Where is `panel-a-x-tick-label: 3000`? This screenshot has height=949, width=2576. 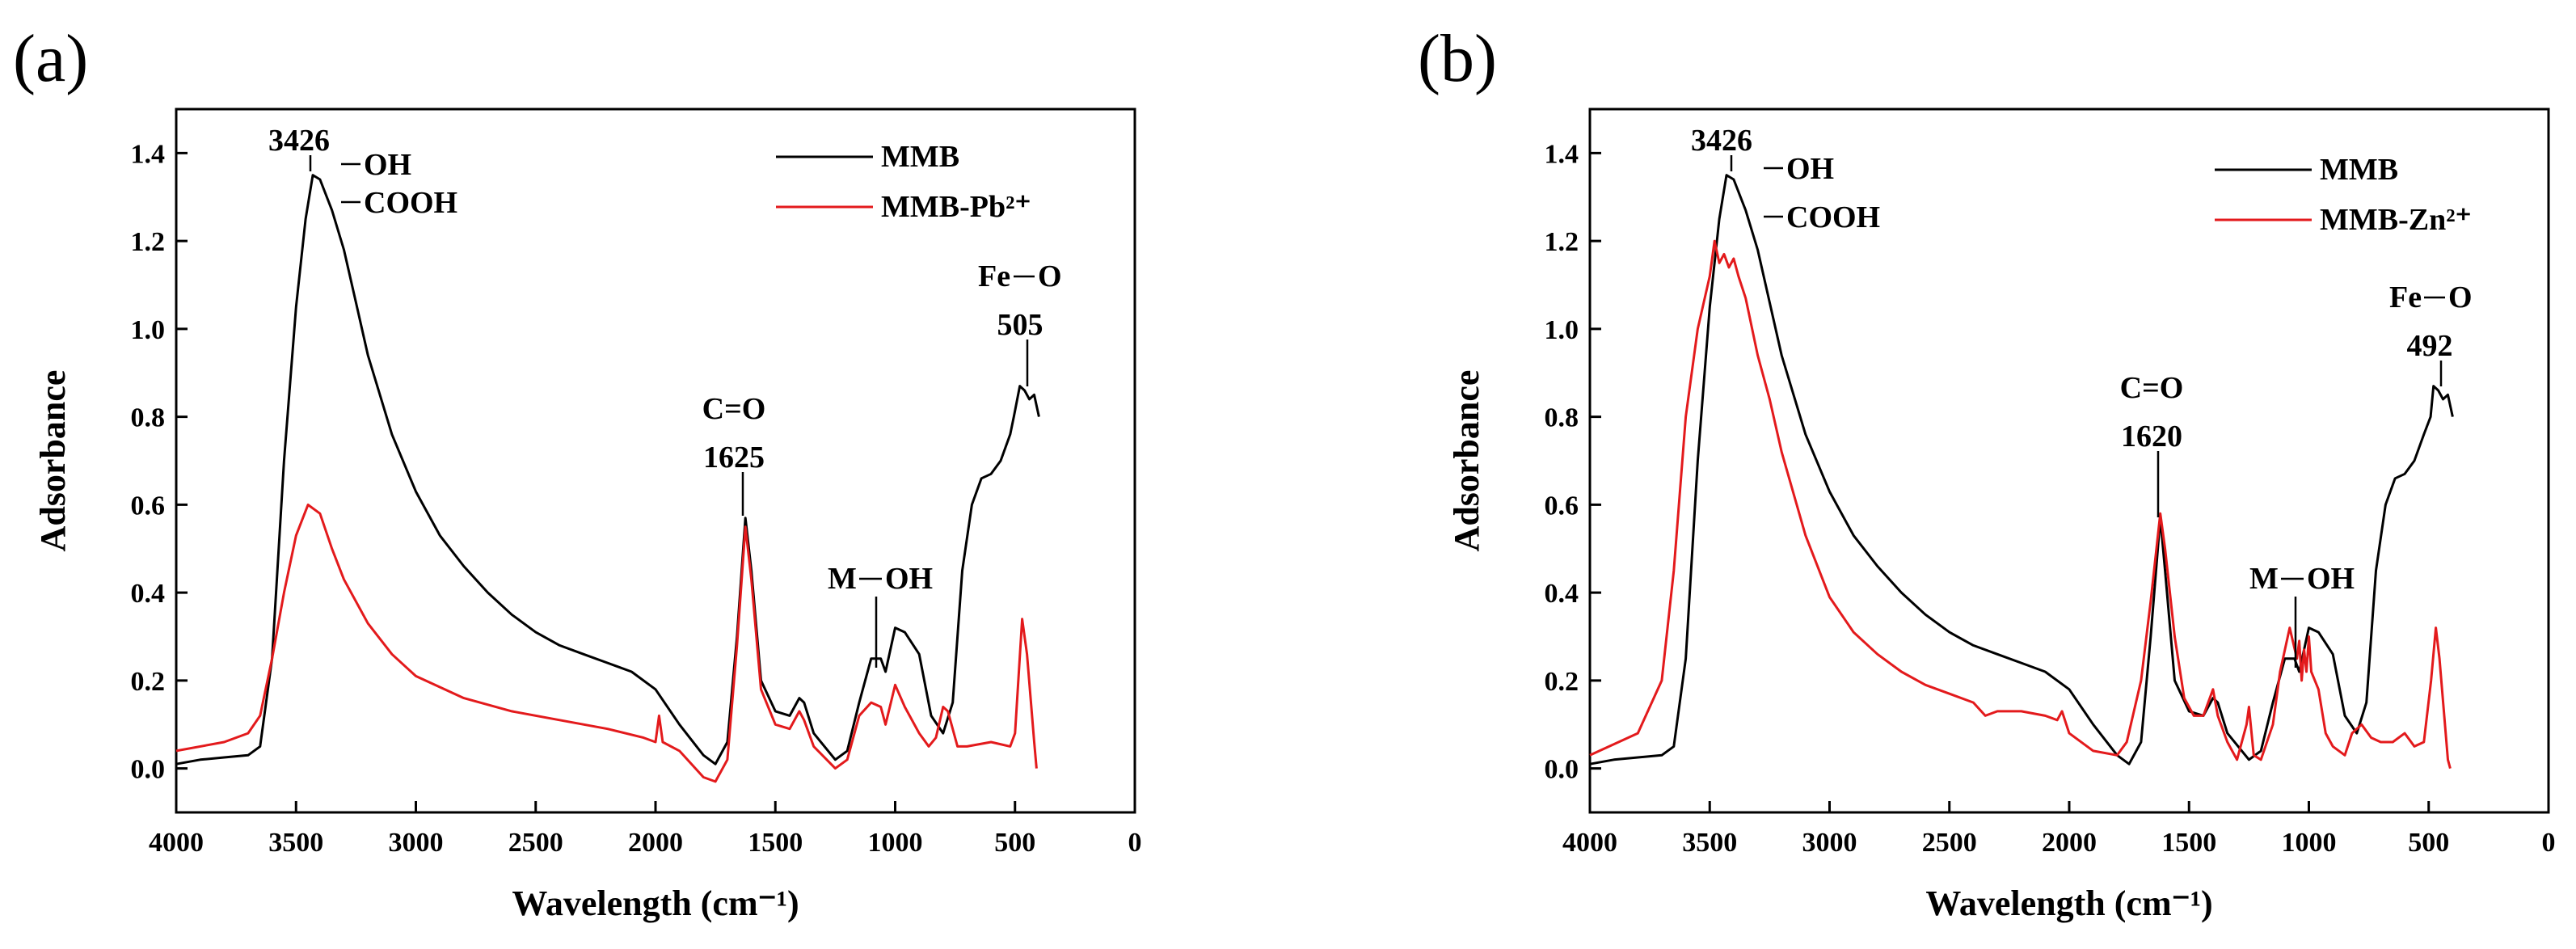 panel-a-x-tick-label: 3000 is located at coordinates (417, 843).